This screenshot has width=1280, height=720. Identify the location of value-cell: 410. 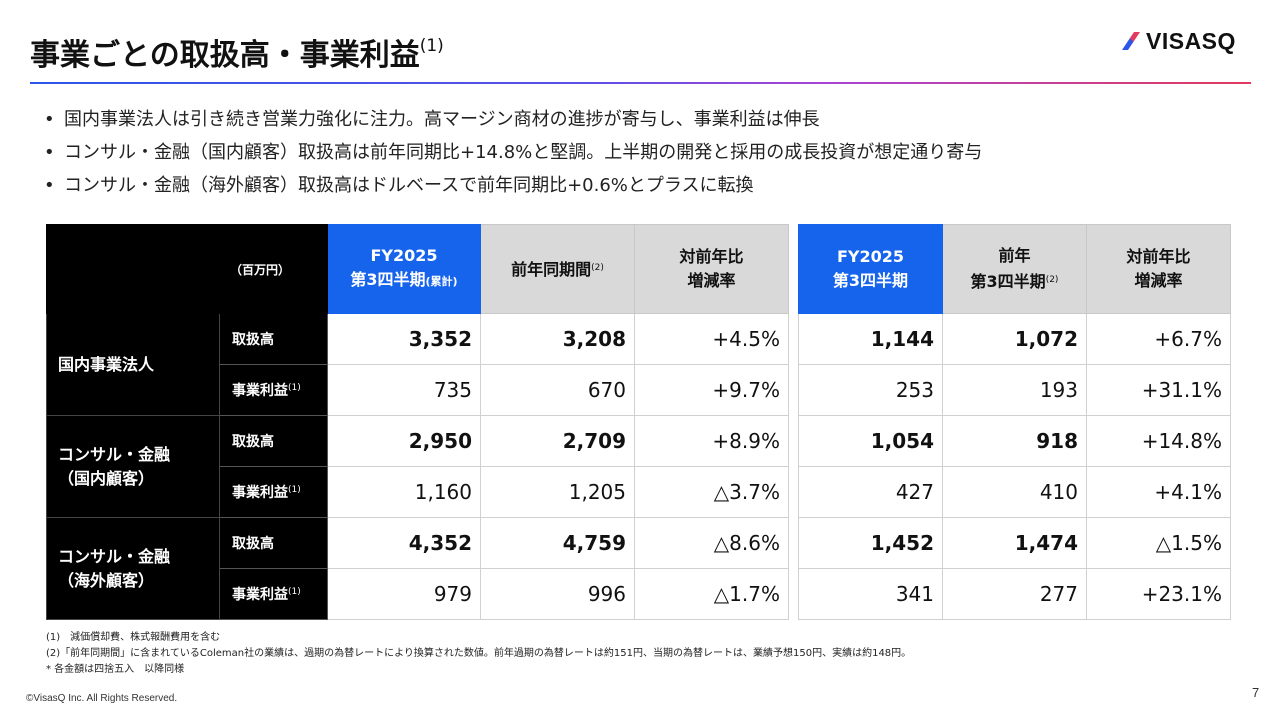
(1014, 492).